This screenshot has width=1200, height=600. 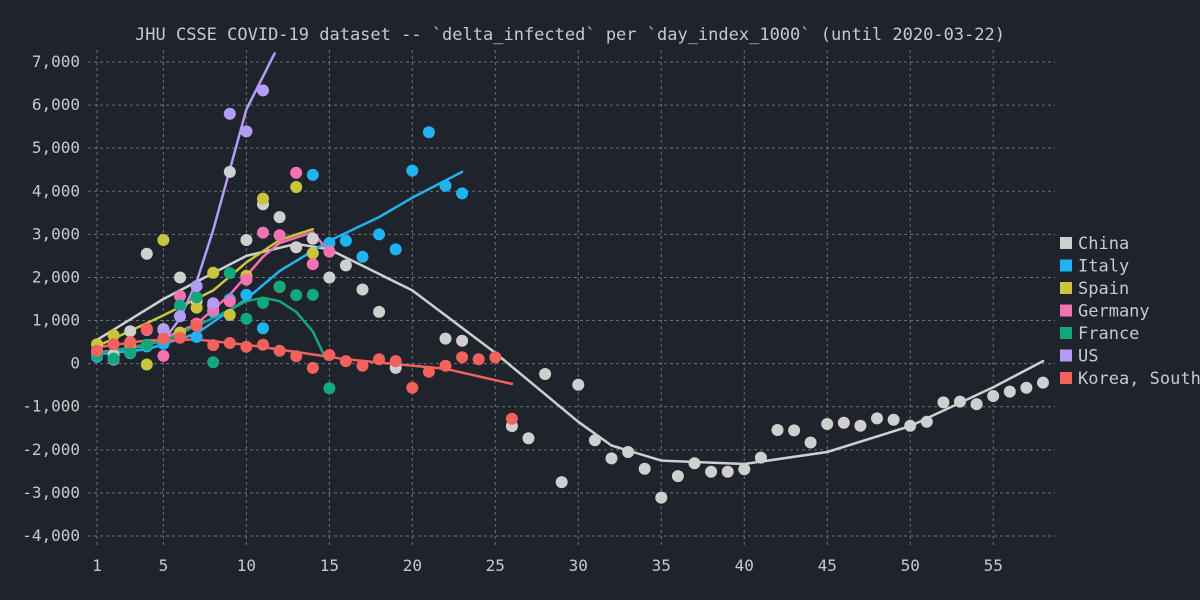 I want to click on legend-label: Korea, South, so click(x=1139, y=379).